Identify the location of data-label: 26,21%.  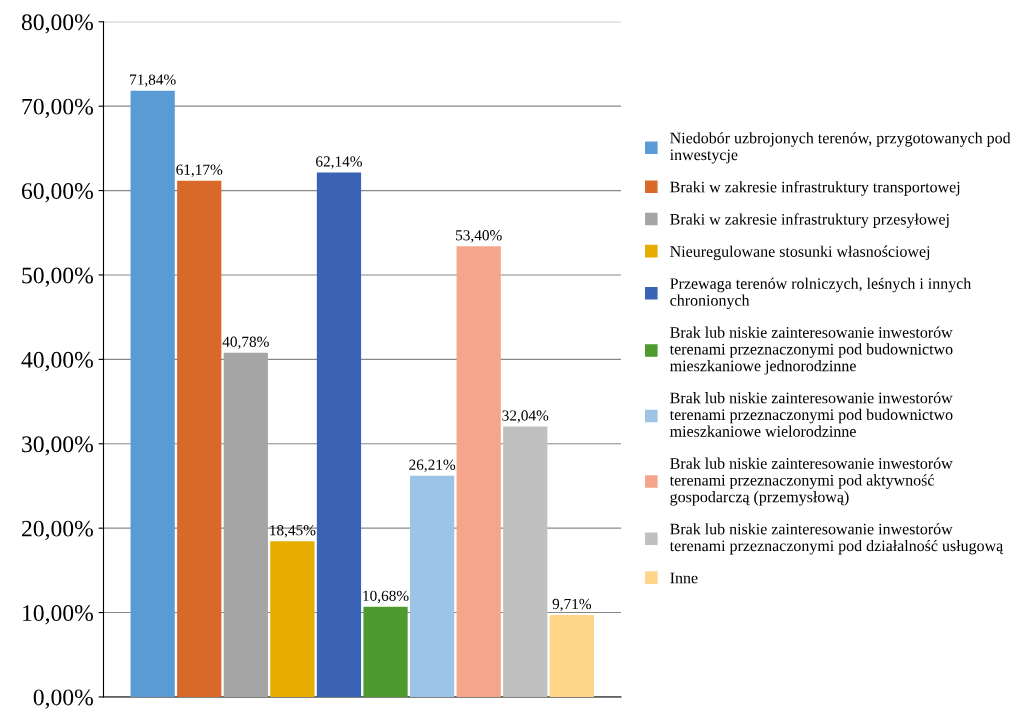
(432, 466).